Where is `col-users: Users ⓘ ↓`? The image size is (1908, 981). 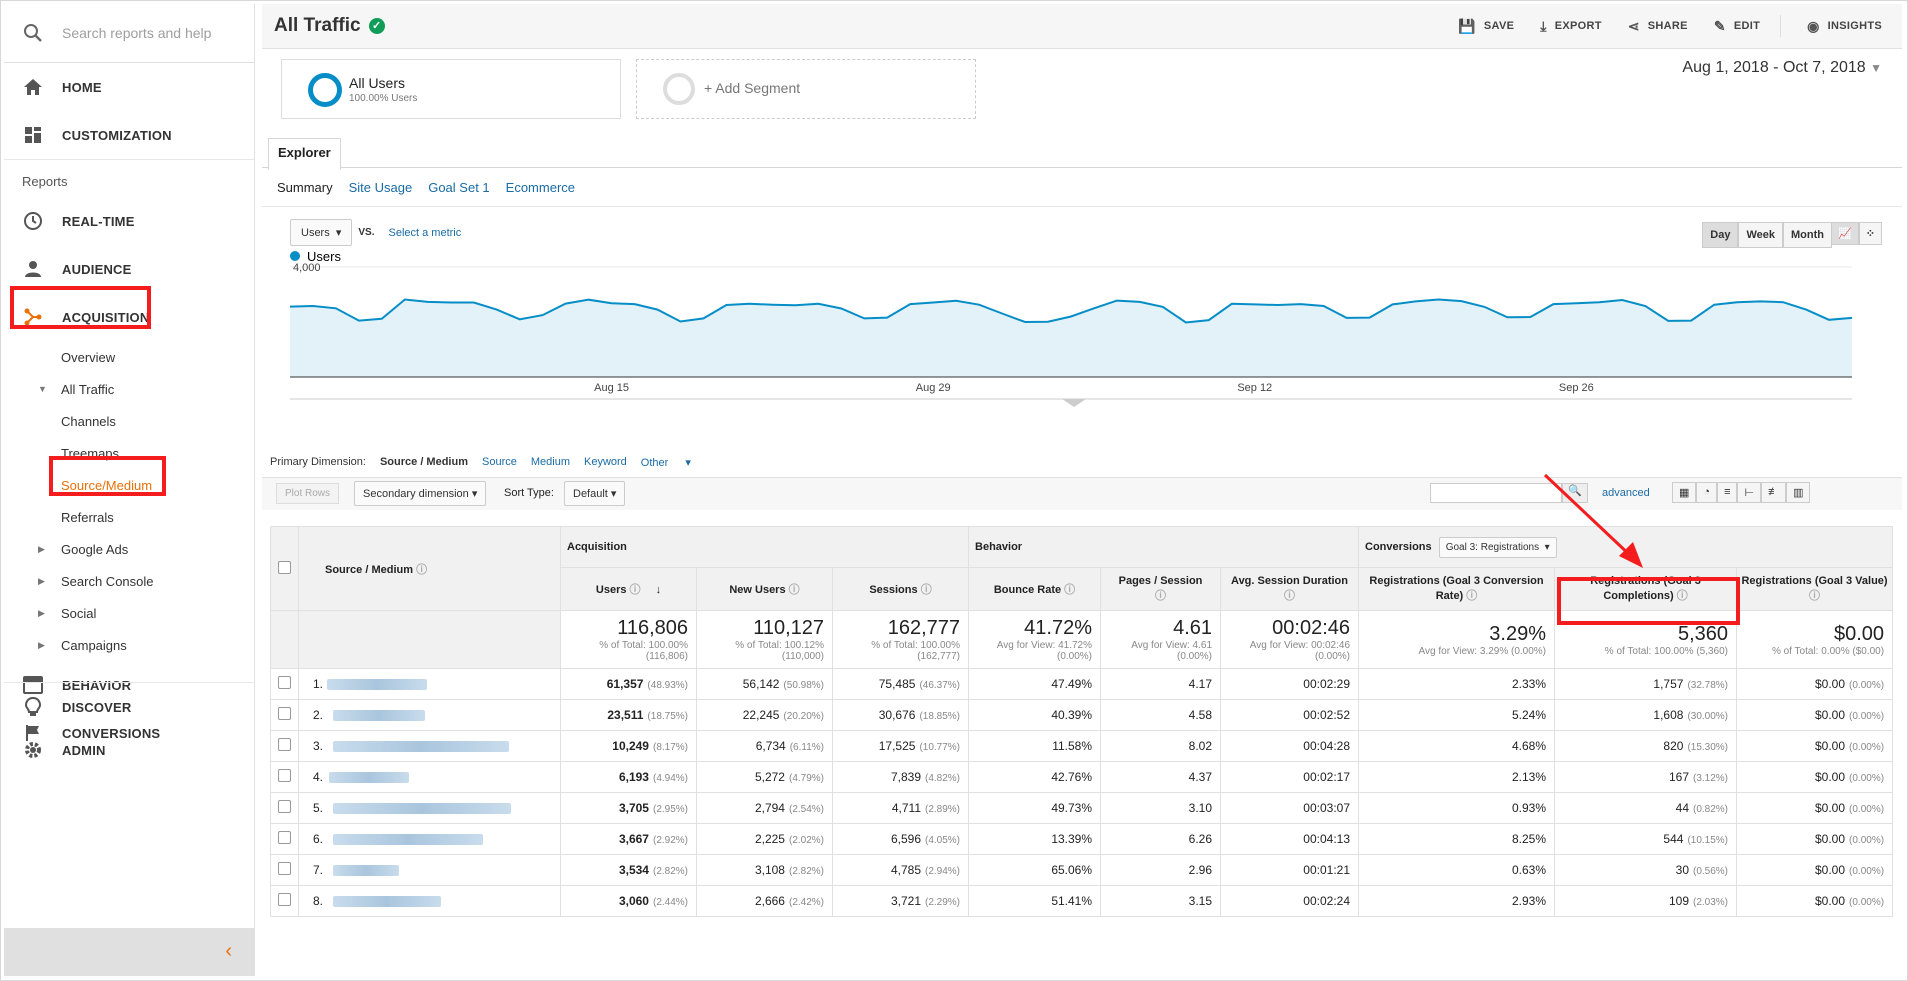
col-users: Users ⓘ ↓ is located at coordinates (628, 589).